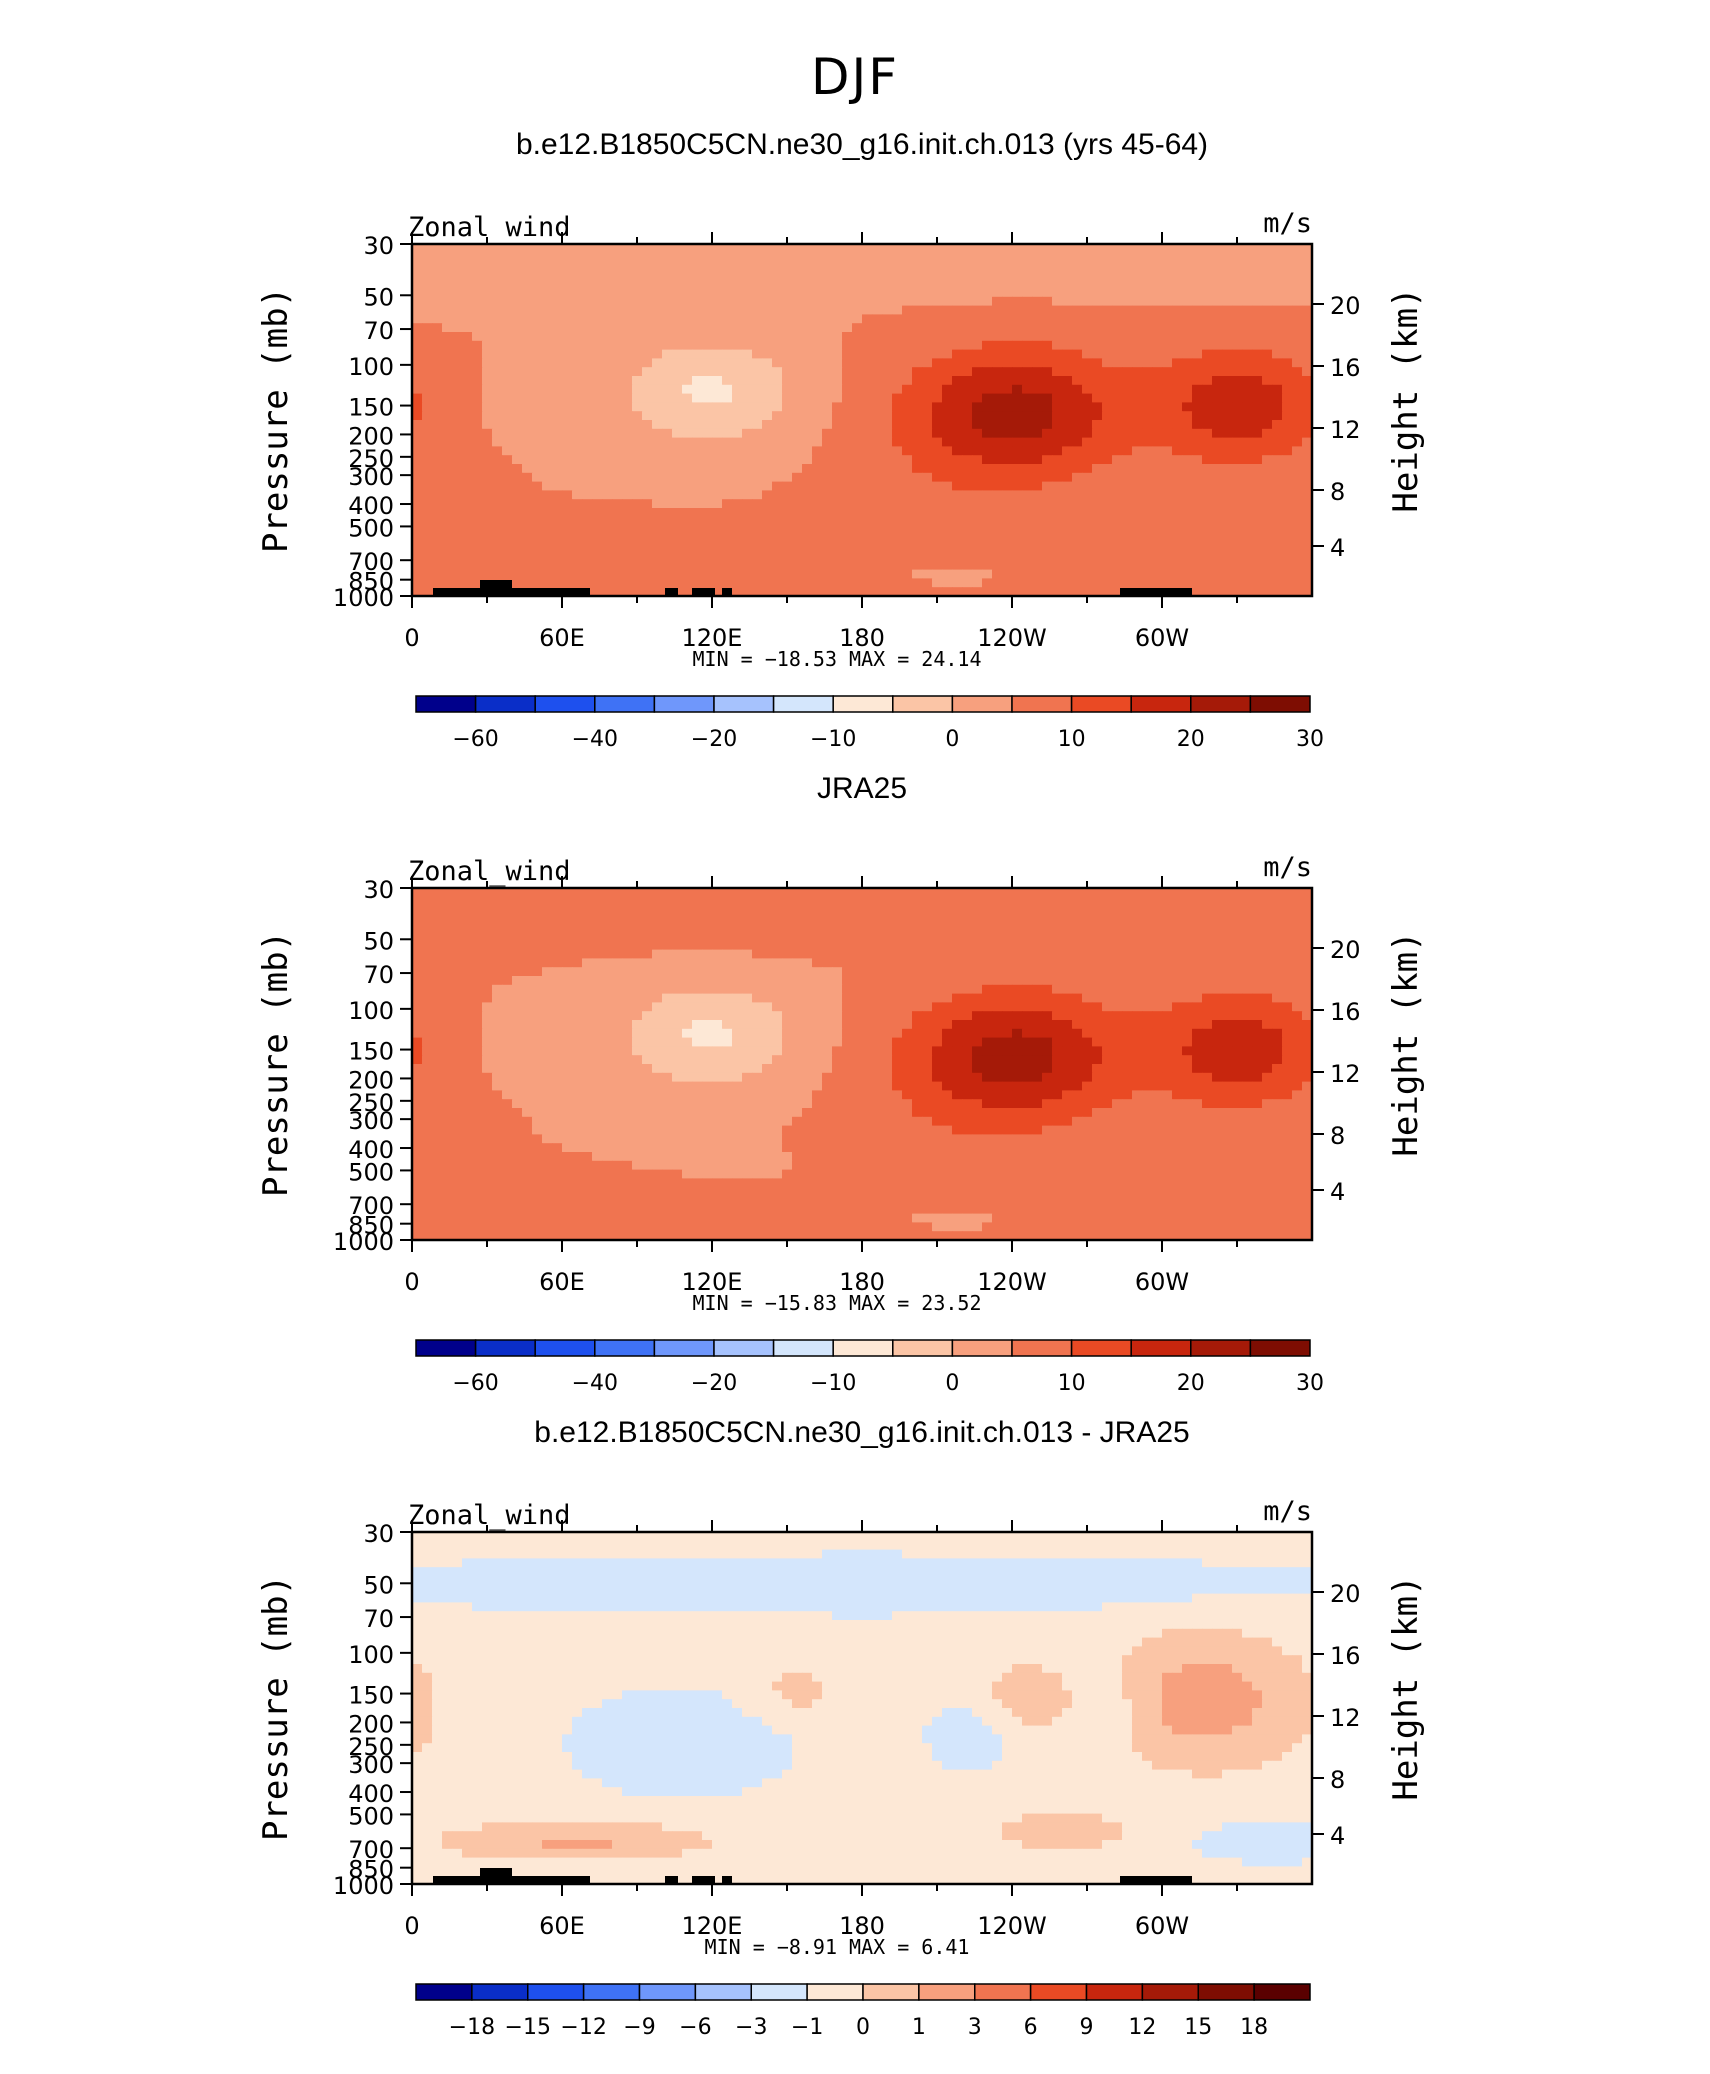 The height and width of the screenshot is (2074, 1710). Describe the element at coordinates (583, 2027) in the screenshot. I see `colorbar-label: −12` at that location.